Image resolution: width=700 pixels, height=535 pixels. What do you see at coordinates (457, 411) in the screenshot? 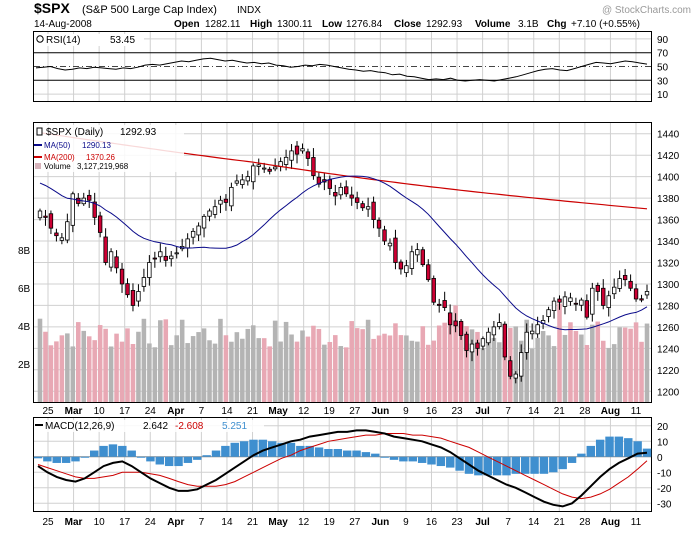
I see `x-tick-label: 23` at bounding box center [457, 411].